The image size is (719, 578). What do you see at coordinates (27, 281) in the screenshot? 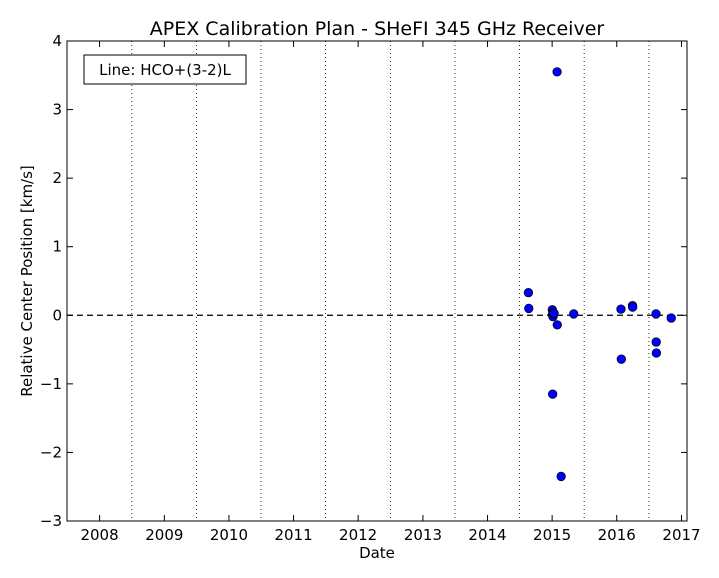
I see `y-axis-label: Relative Center Position [km/s]` at bounding box center [27, 281].